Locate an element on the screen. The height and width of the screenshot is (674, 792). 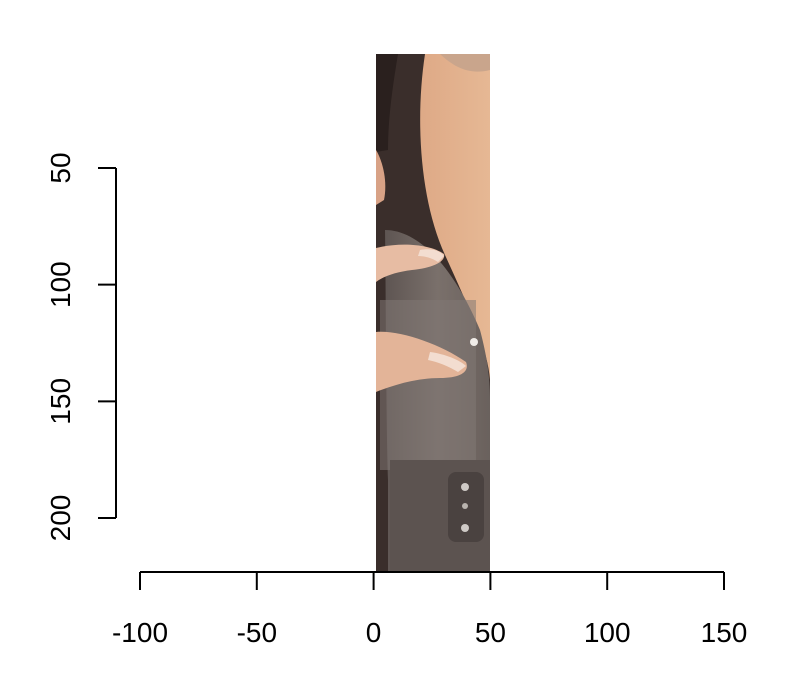
y-tick-label: 150 is located at coordinates (60, 401).